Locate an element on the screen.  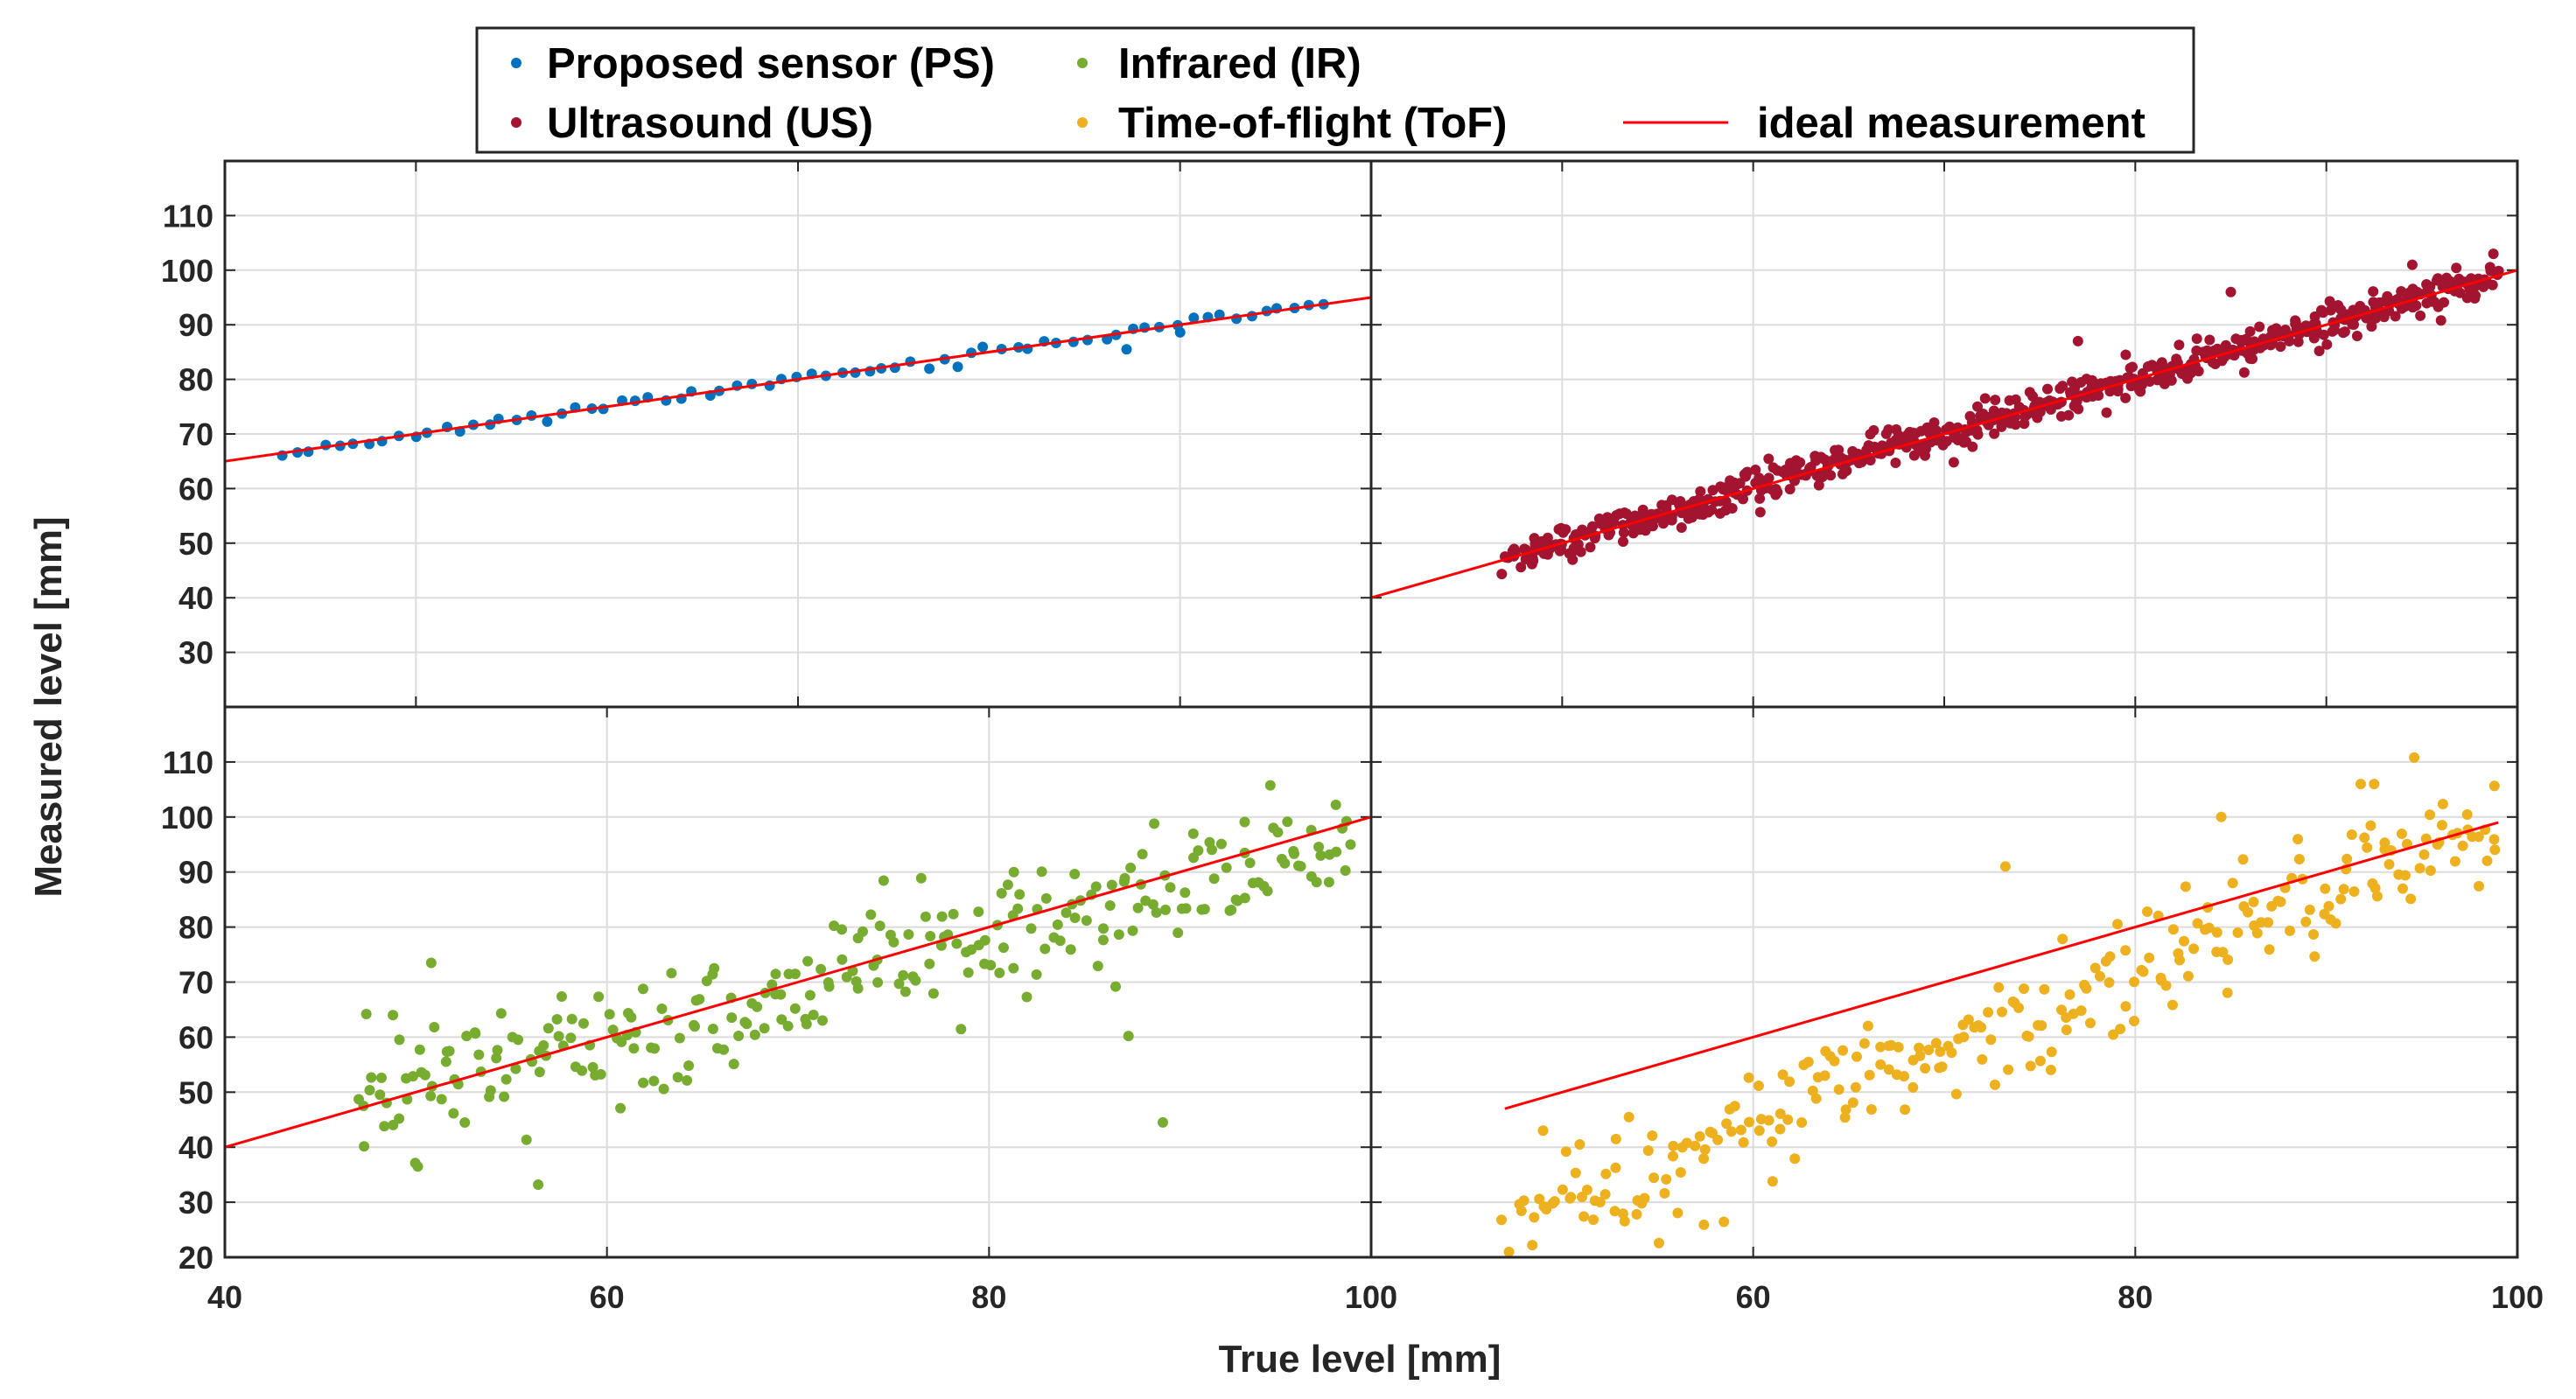
x-axis-title: True level [mm] is located at coordinates (1360, 1359).